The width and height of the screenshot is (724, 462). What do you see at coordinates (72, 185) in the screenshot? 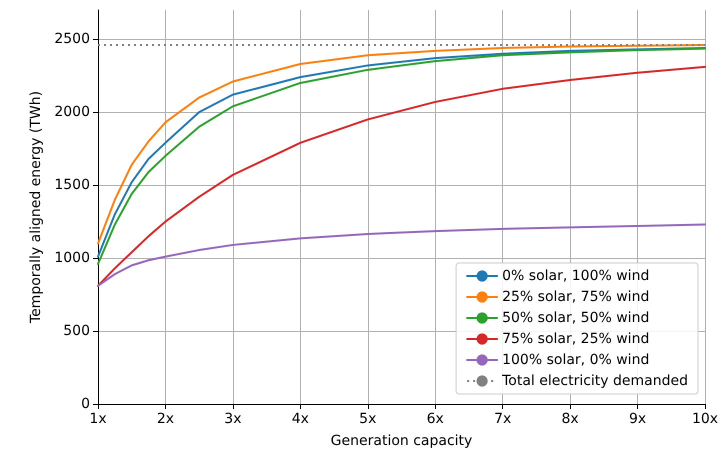
I see `y-tick-label: 1500` at bounding box center [72, 185].